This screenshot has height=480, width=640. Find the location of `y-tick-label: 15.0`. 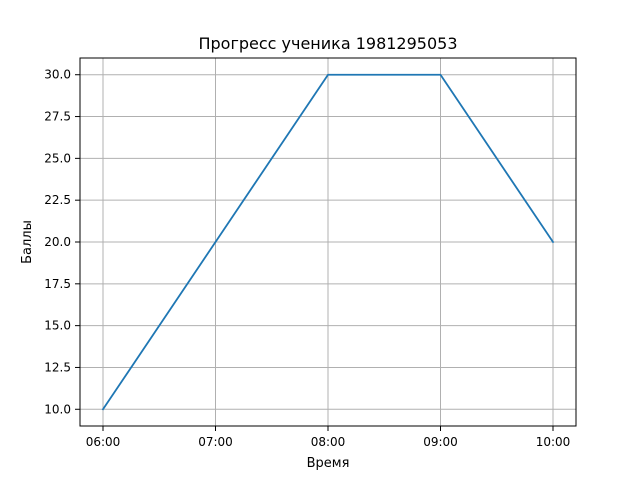

y-tick-label: 15.0 is located at coordinates (57, 326).